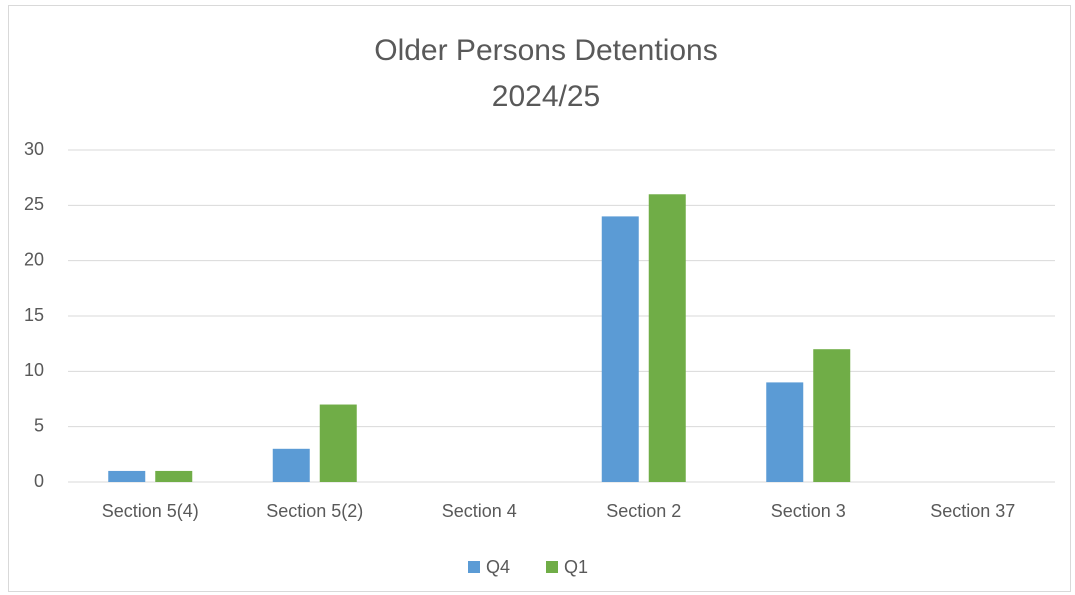 This screenshot has width=1075, height=595. I want to click on legend-label: Q4, so click(498, 567).